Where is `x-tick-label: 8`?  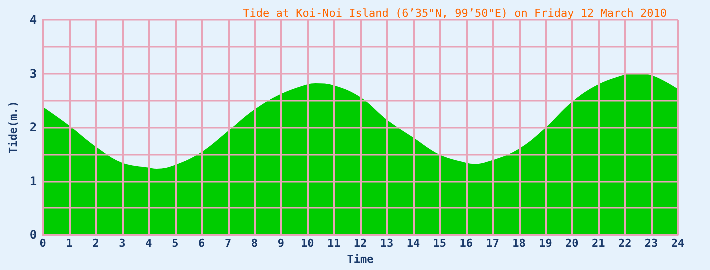 x-tick-label: 8 is located at coordinates (254, 243).